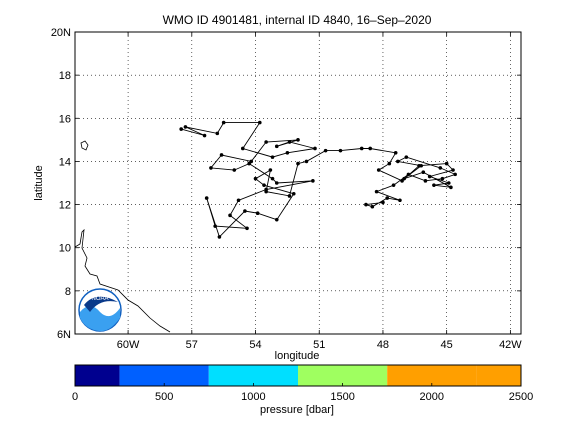  Describe the element at coordinates (164, 397) in the screenshot. I see `colorbar-tick-label: 500` at that location.